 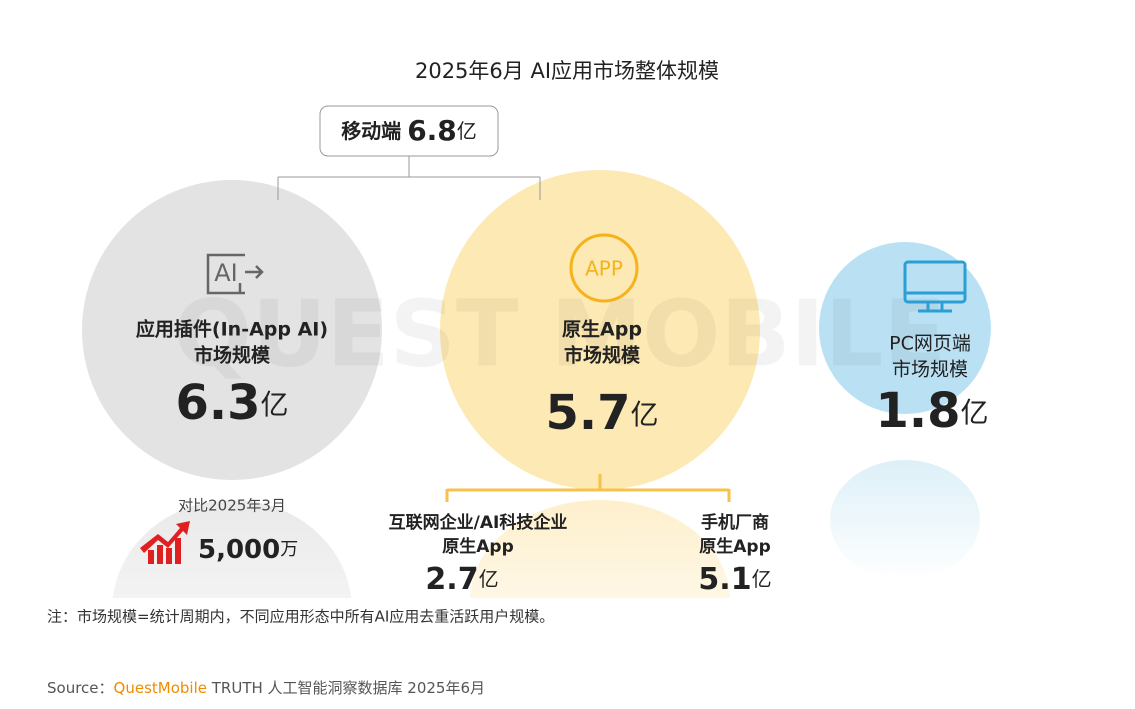 I want to click on label: 应用插件(In-App AI), so click(x=232, y=329).